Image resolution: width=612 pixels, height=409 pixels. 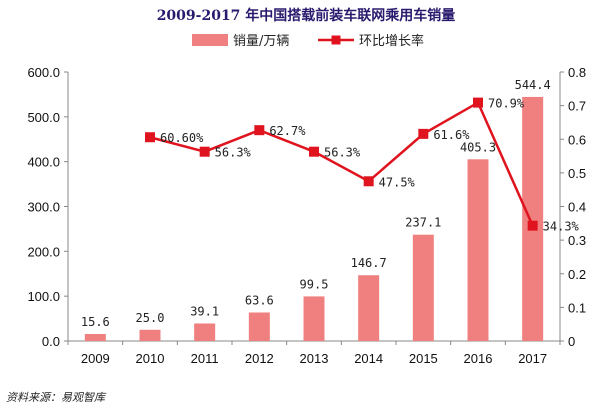 I want to click on legend-line-marker, so click(x=336, y=40).